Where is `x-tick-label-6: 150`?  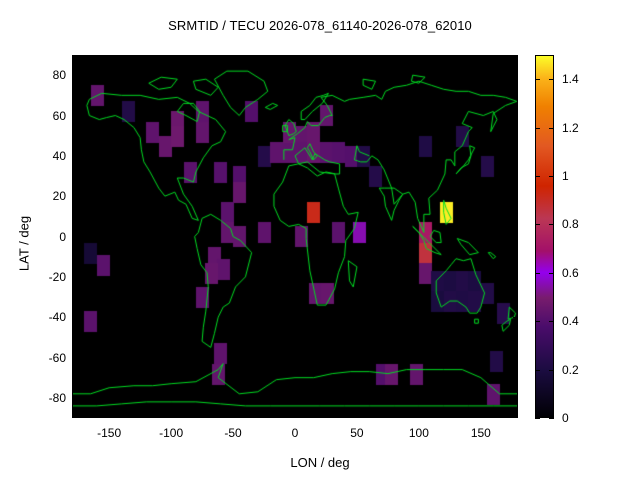 x-tick-label-6: 150 is located at coordinates (480, 433).